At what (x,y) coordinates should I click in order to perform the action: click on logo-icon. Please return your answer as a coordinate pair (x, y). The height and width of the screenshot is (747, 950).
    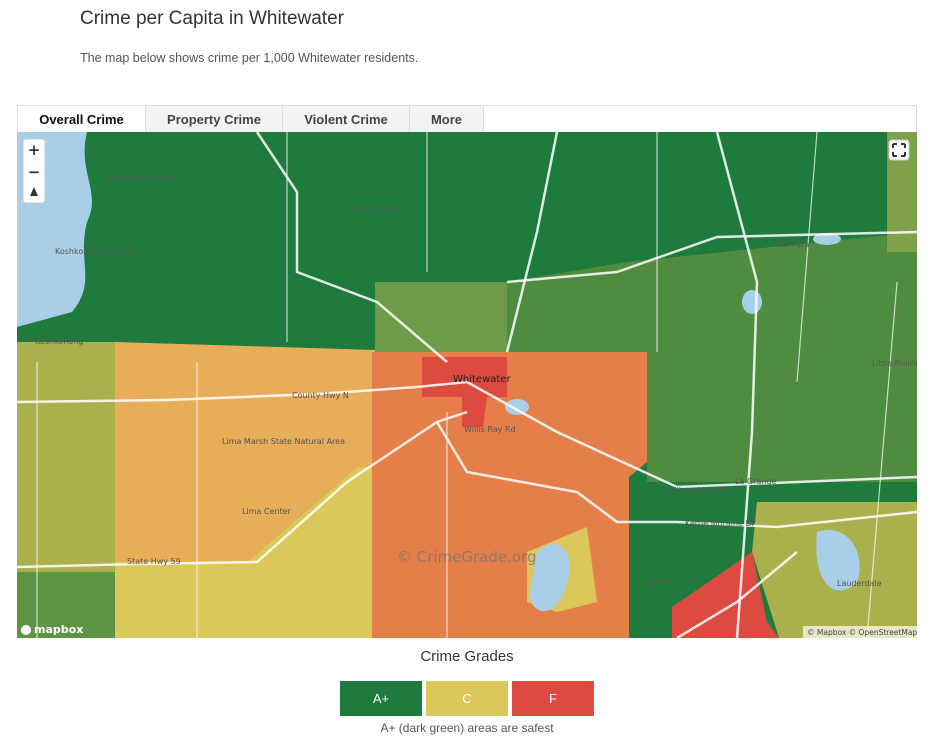
    Looking at the image, I should click on (26, 630).